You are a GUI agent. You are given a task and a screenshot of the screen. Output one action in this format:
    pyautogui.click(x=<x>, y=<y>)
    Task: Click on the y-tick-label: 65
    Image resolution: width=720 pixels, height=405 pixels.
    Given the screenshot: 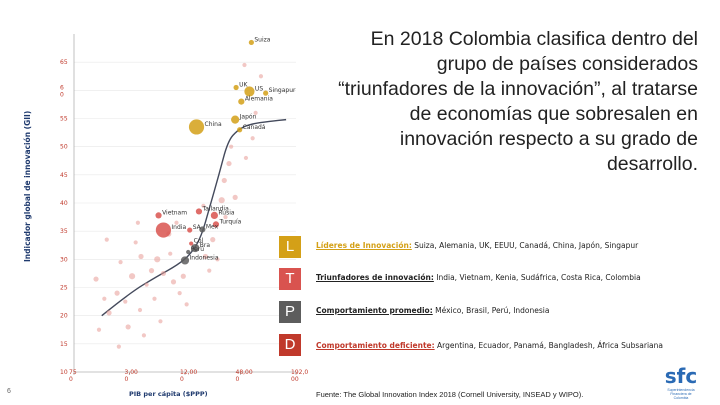 What is the action you would take?
    pyautogui.click(x=64, y=62)
    